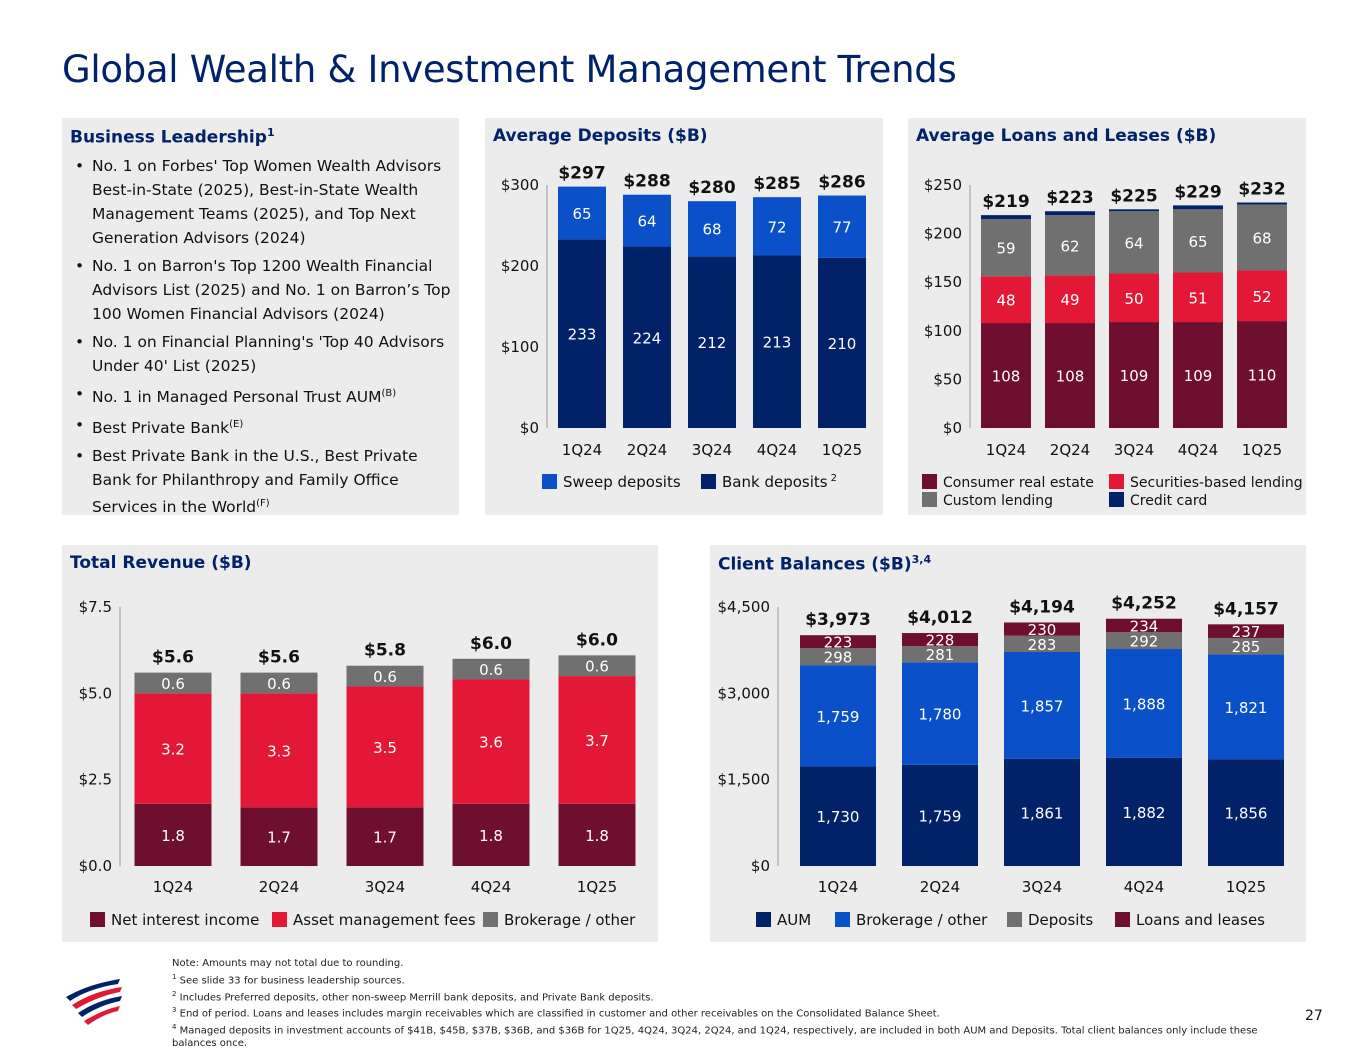  Describe the element at coordinates (581, 174) in the screenshot. I see `total-label: $297` at that location.